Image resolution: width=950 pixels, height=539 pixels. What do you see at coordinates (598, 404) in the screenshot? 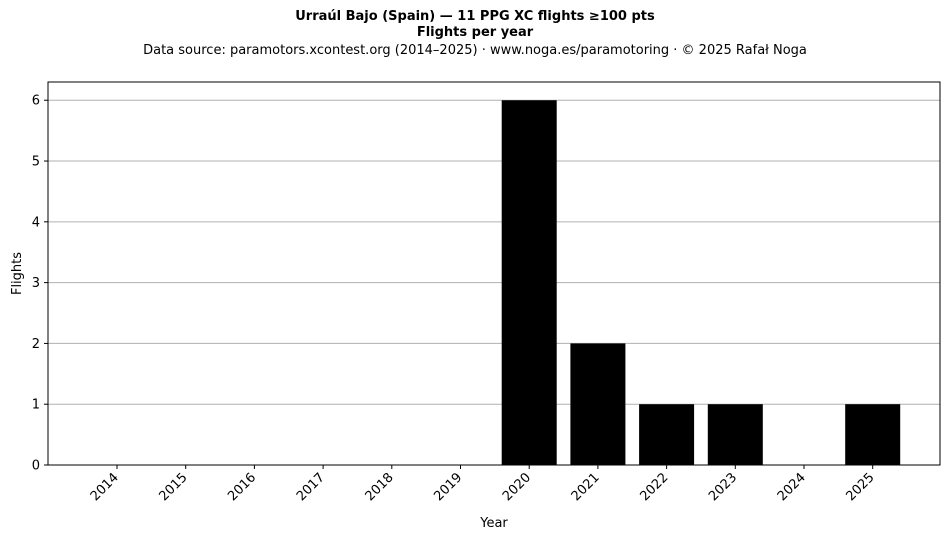
I see `bar-2021` at bounding box center [598, 404].